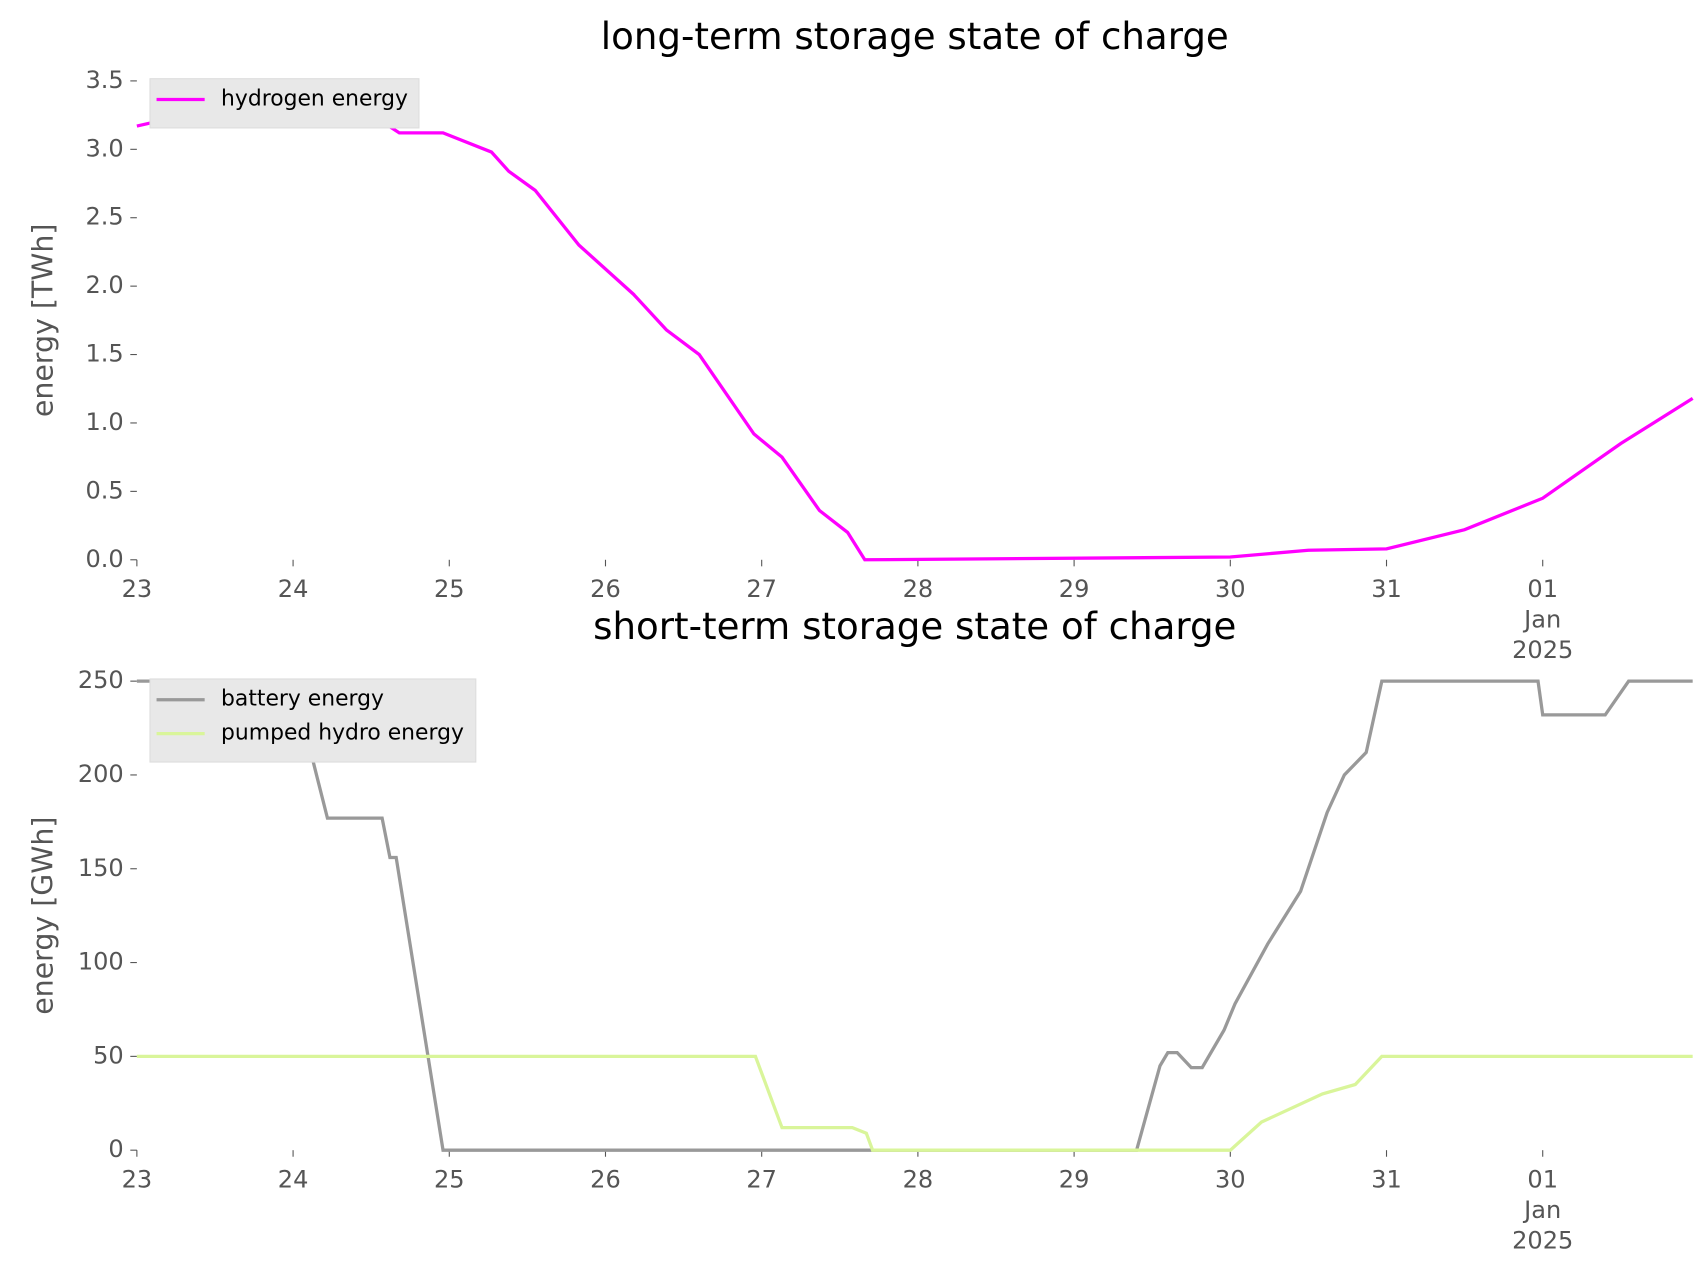 This screenshot has height=1277, width=1706. What do you see at coordinates (342, 733) in the screenshot?
I see `legend-label: pumped hydro energy` at bounding box center [342, 733].